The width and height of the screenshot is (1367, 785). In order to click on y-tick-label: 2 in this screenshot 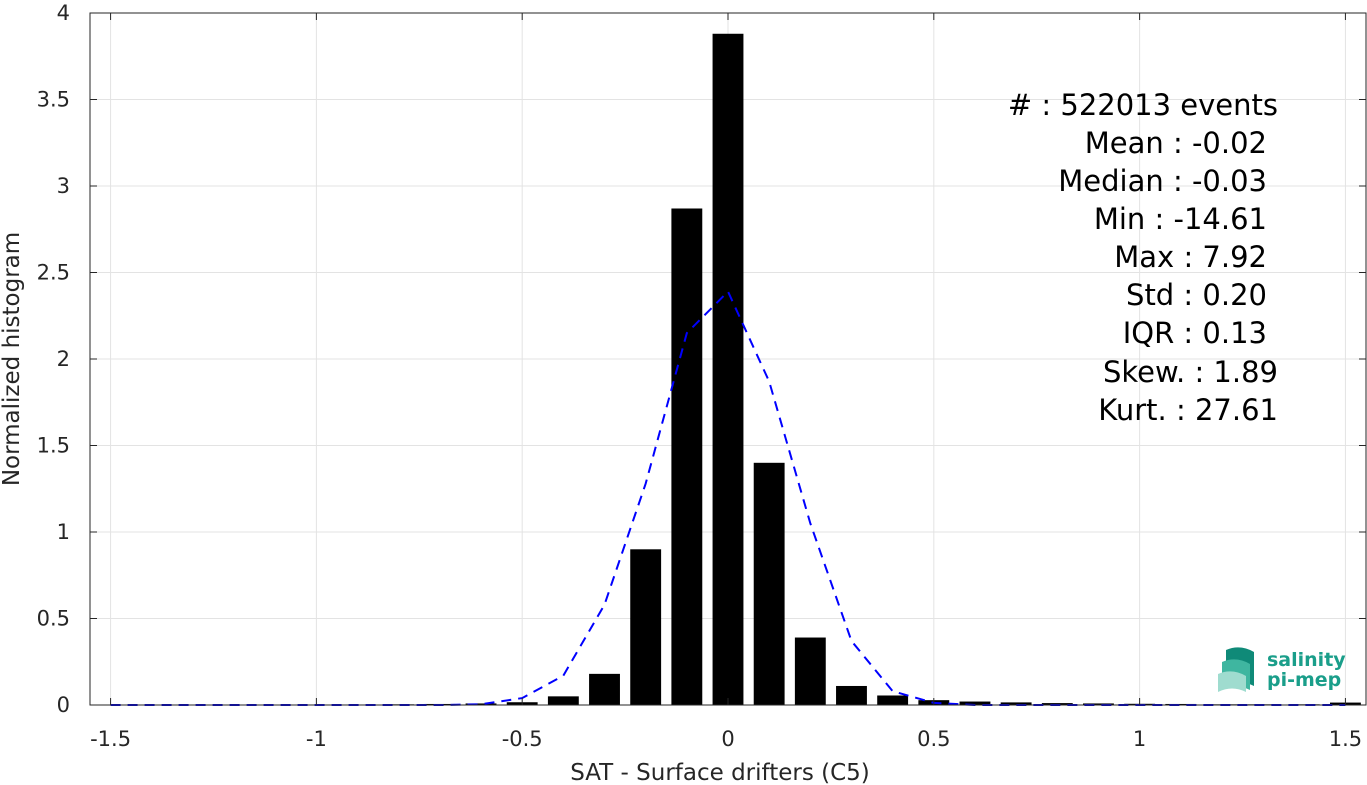, I will do `click(63, 359)`.